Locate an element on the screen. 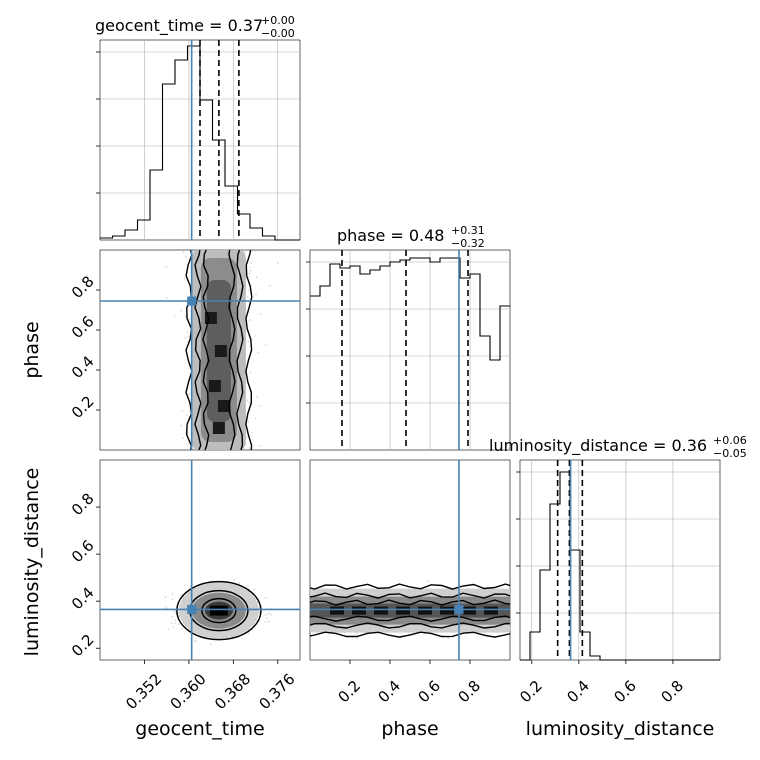 This screenshot has height=760, width=760. truth-marker is located at coordinates (459, 609).